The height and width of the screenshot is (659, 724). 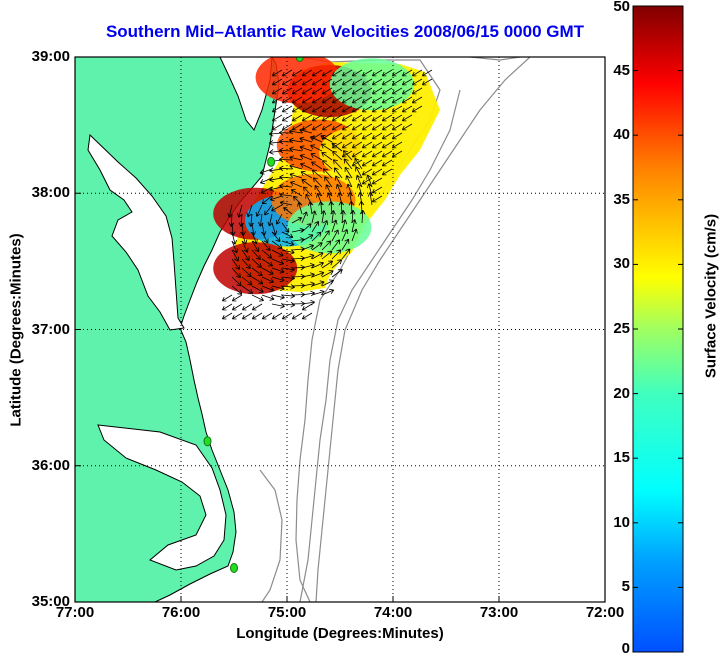 What do you see at coordinates (621, 264) in the screenshot?
I see `colorbar-tick-label: 30` at bounding box center [621, 264].